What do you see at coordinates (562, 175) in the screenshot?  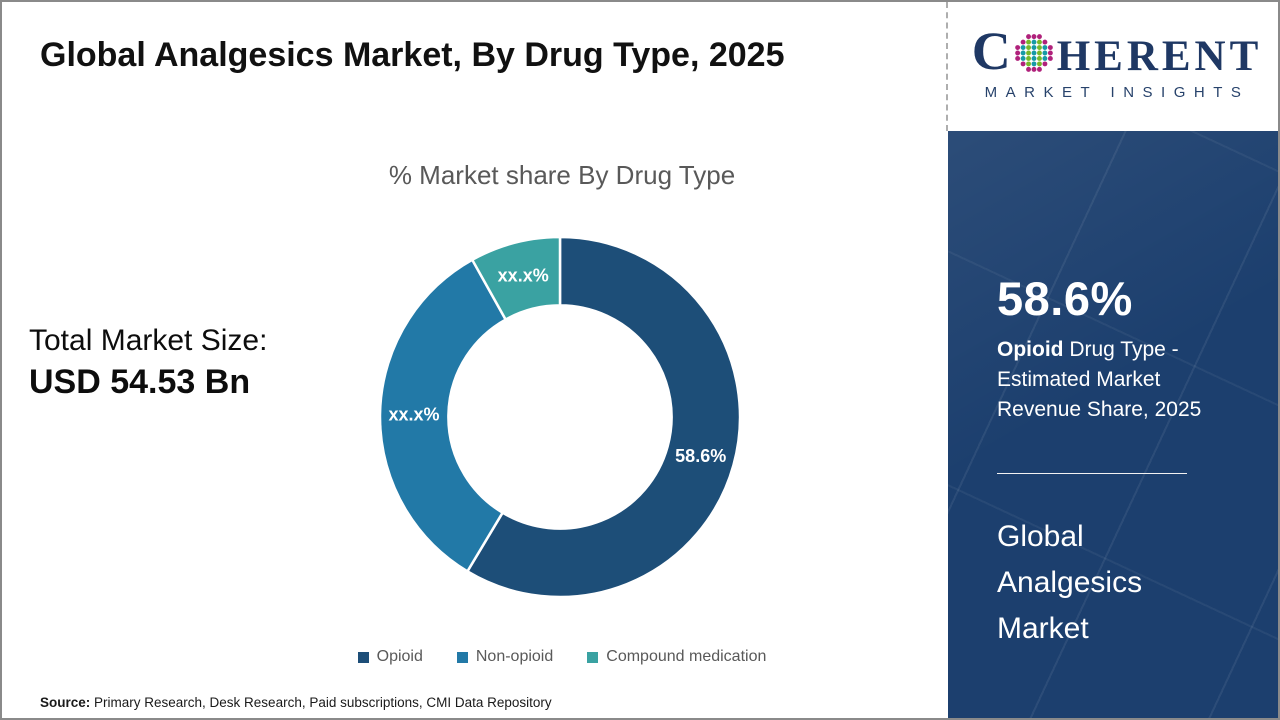 I see `chart-subtitle: % Market share By Drug Type` at bounding box center [562, 175].